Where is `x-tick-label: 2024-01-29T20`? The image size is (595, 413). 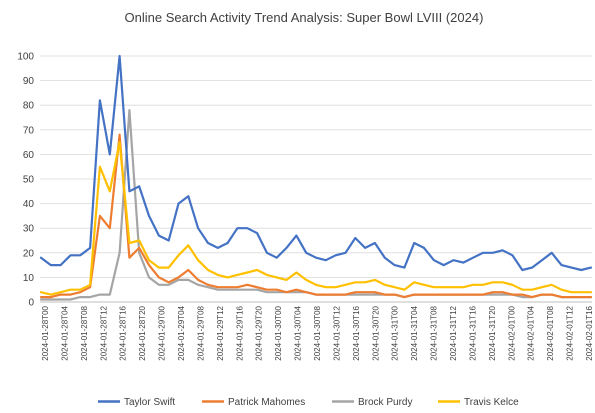
x-tick-label: 2024-01-29T20 is located at coordinates (259, 332).